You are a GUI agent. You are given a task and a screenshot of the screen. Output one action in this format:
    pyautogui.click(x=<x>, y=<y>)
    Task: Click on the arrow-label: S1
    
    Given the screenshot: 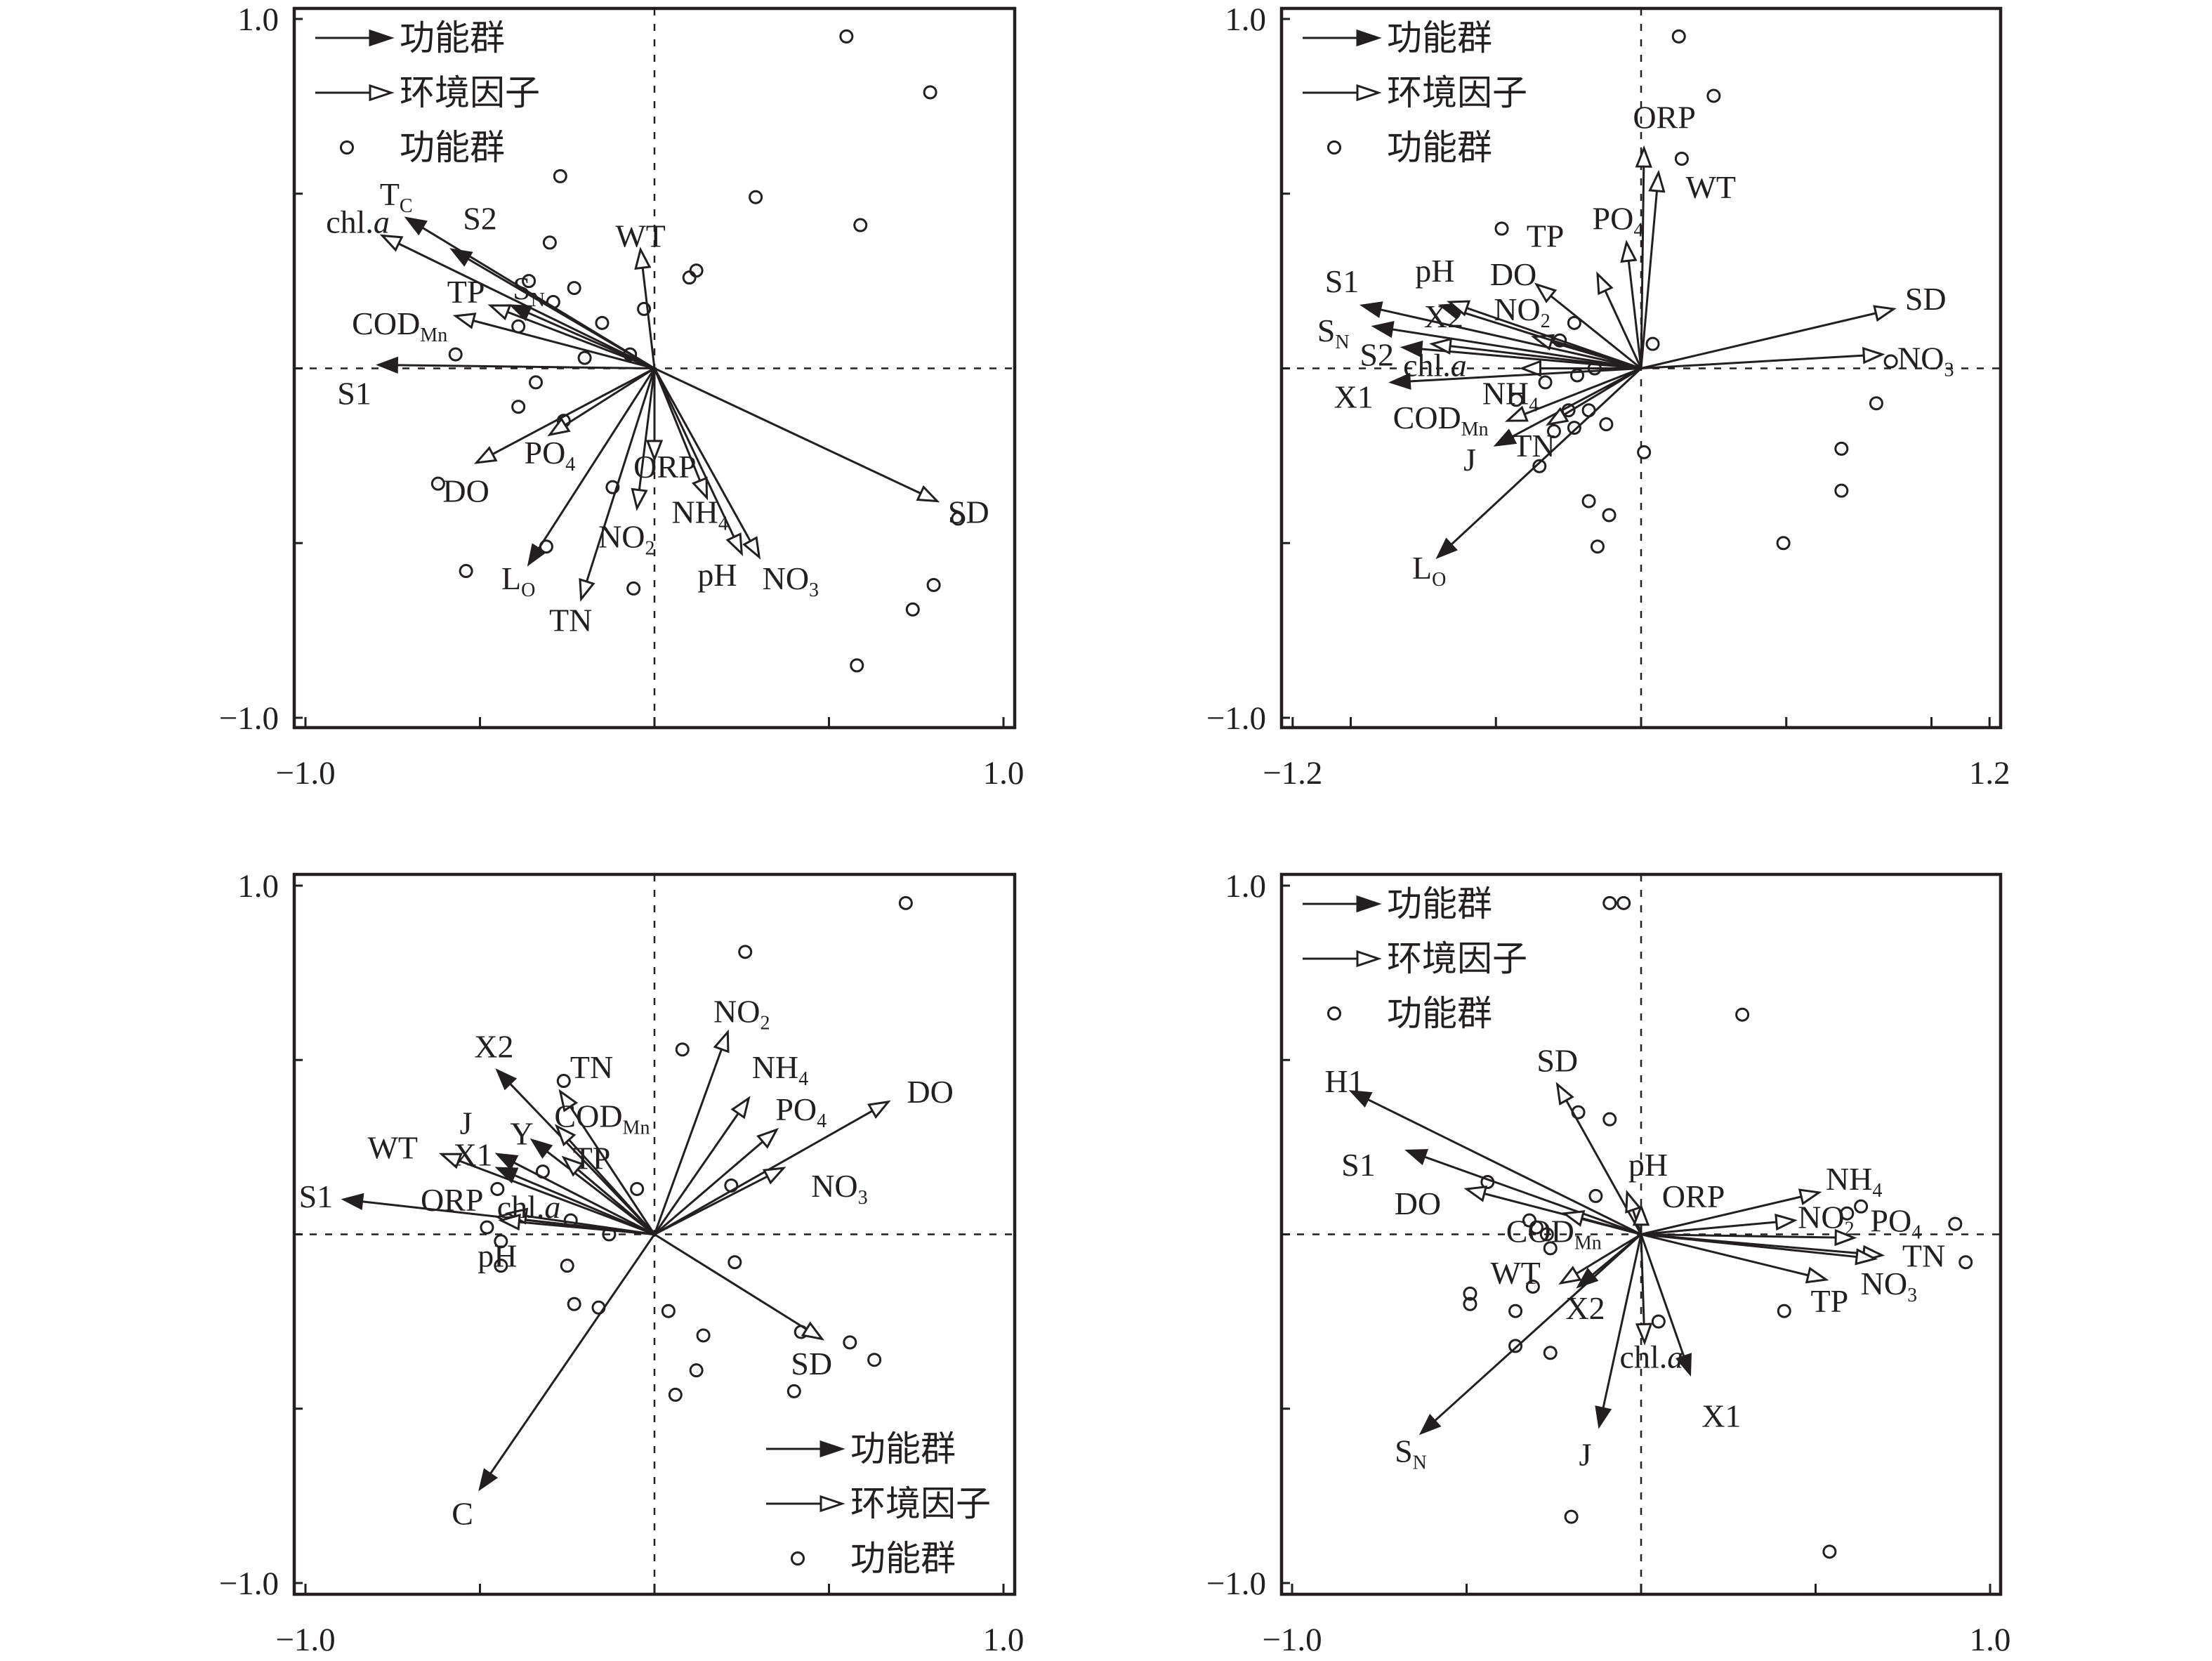 What is the action you would take?
    pyautogui.click(x=316, y=1196)
    